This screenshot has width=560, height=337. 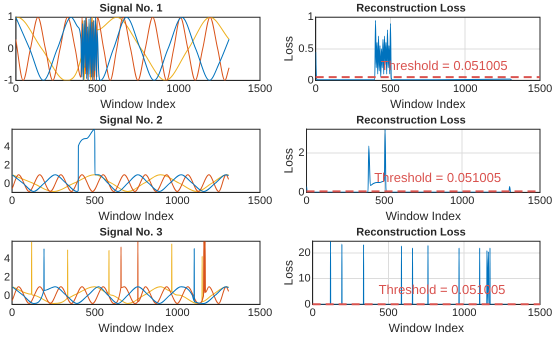 I want to click on y-tick-label: -1, so click(x=9, y=80).